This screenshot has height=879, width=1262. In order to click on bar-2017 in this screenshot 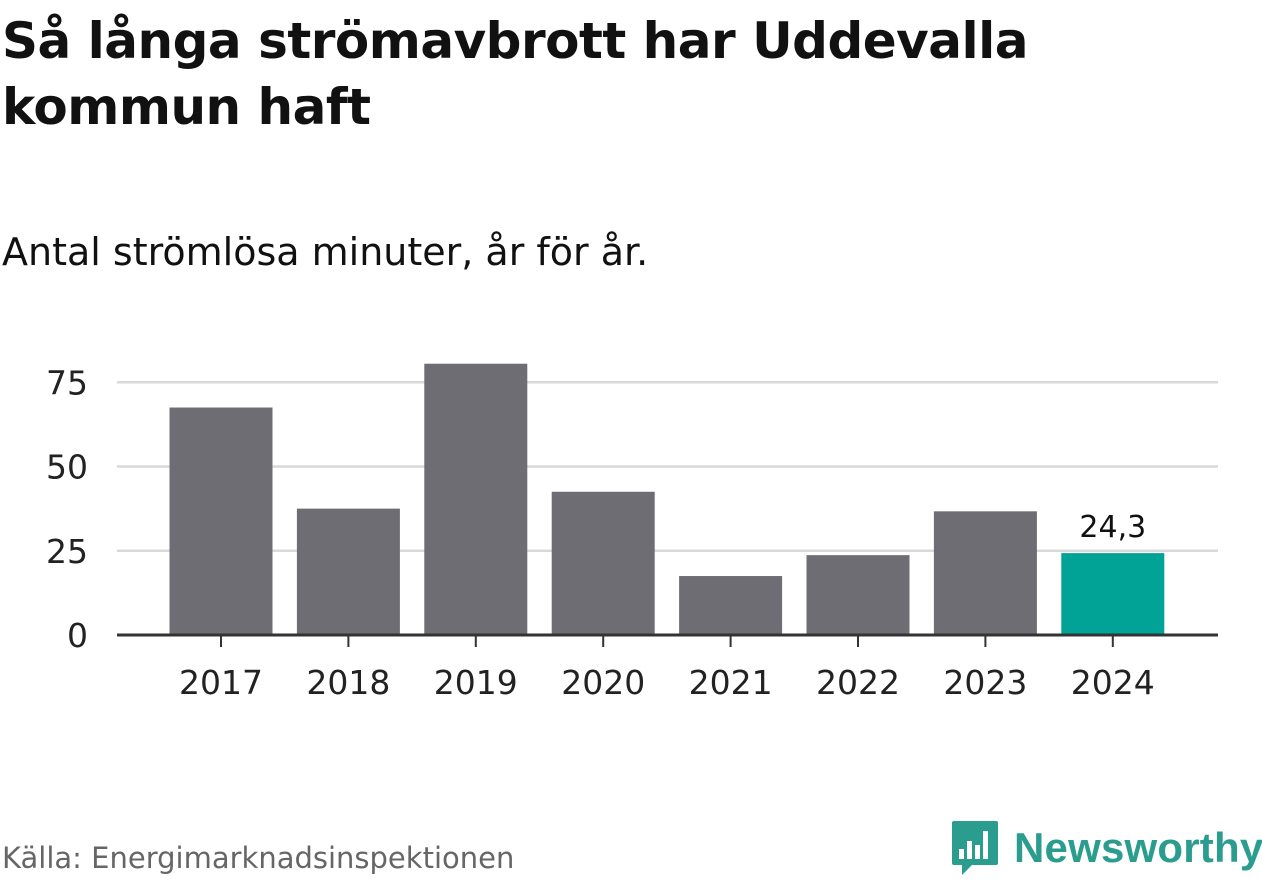, I will do `click(221, 521)`.